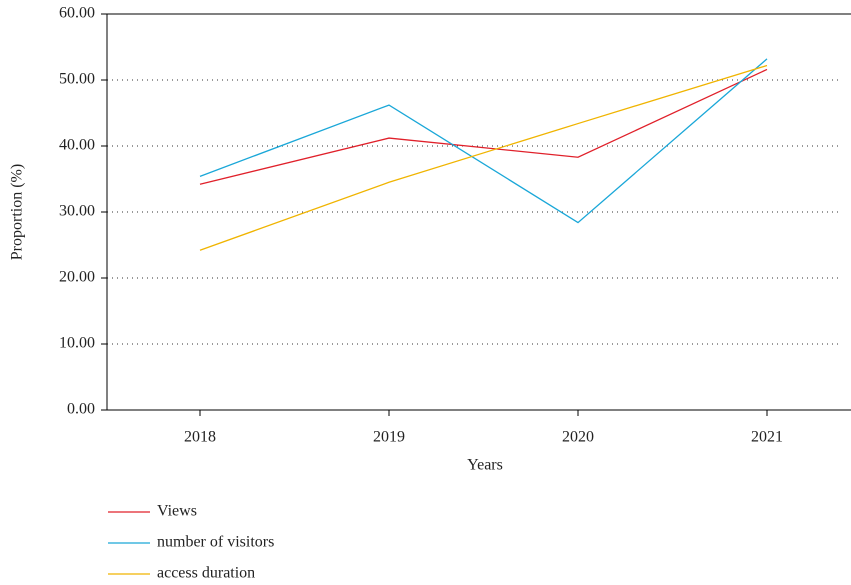  What do you see at coordinates (77, 145) in the screenshot?
I see `y-tick-label: 40.00` at bounding box center [77, 145].